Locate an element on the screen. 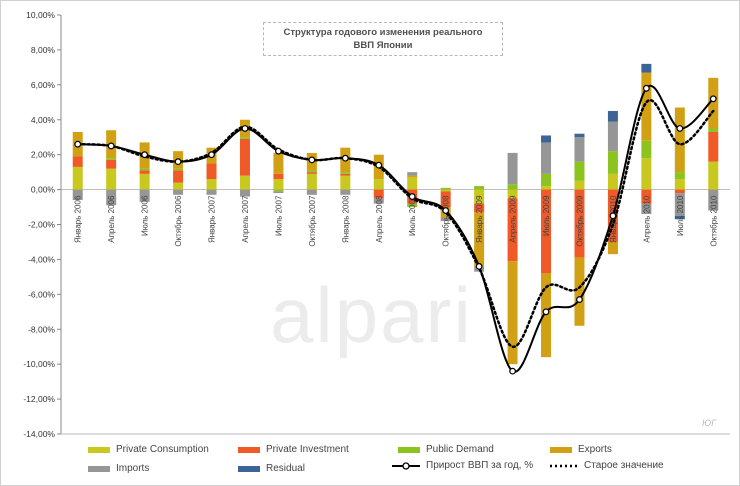 This screenshot has width=740, height=486. x-tick-label: Октябрь 2008 is located at coordinates (446, 221).